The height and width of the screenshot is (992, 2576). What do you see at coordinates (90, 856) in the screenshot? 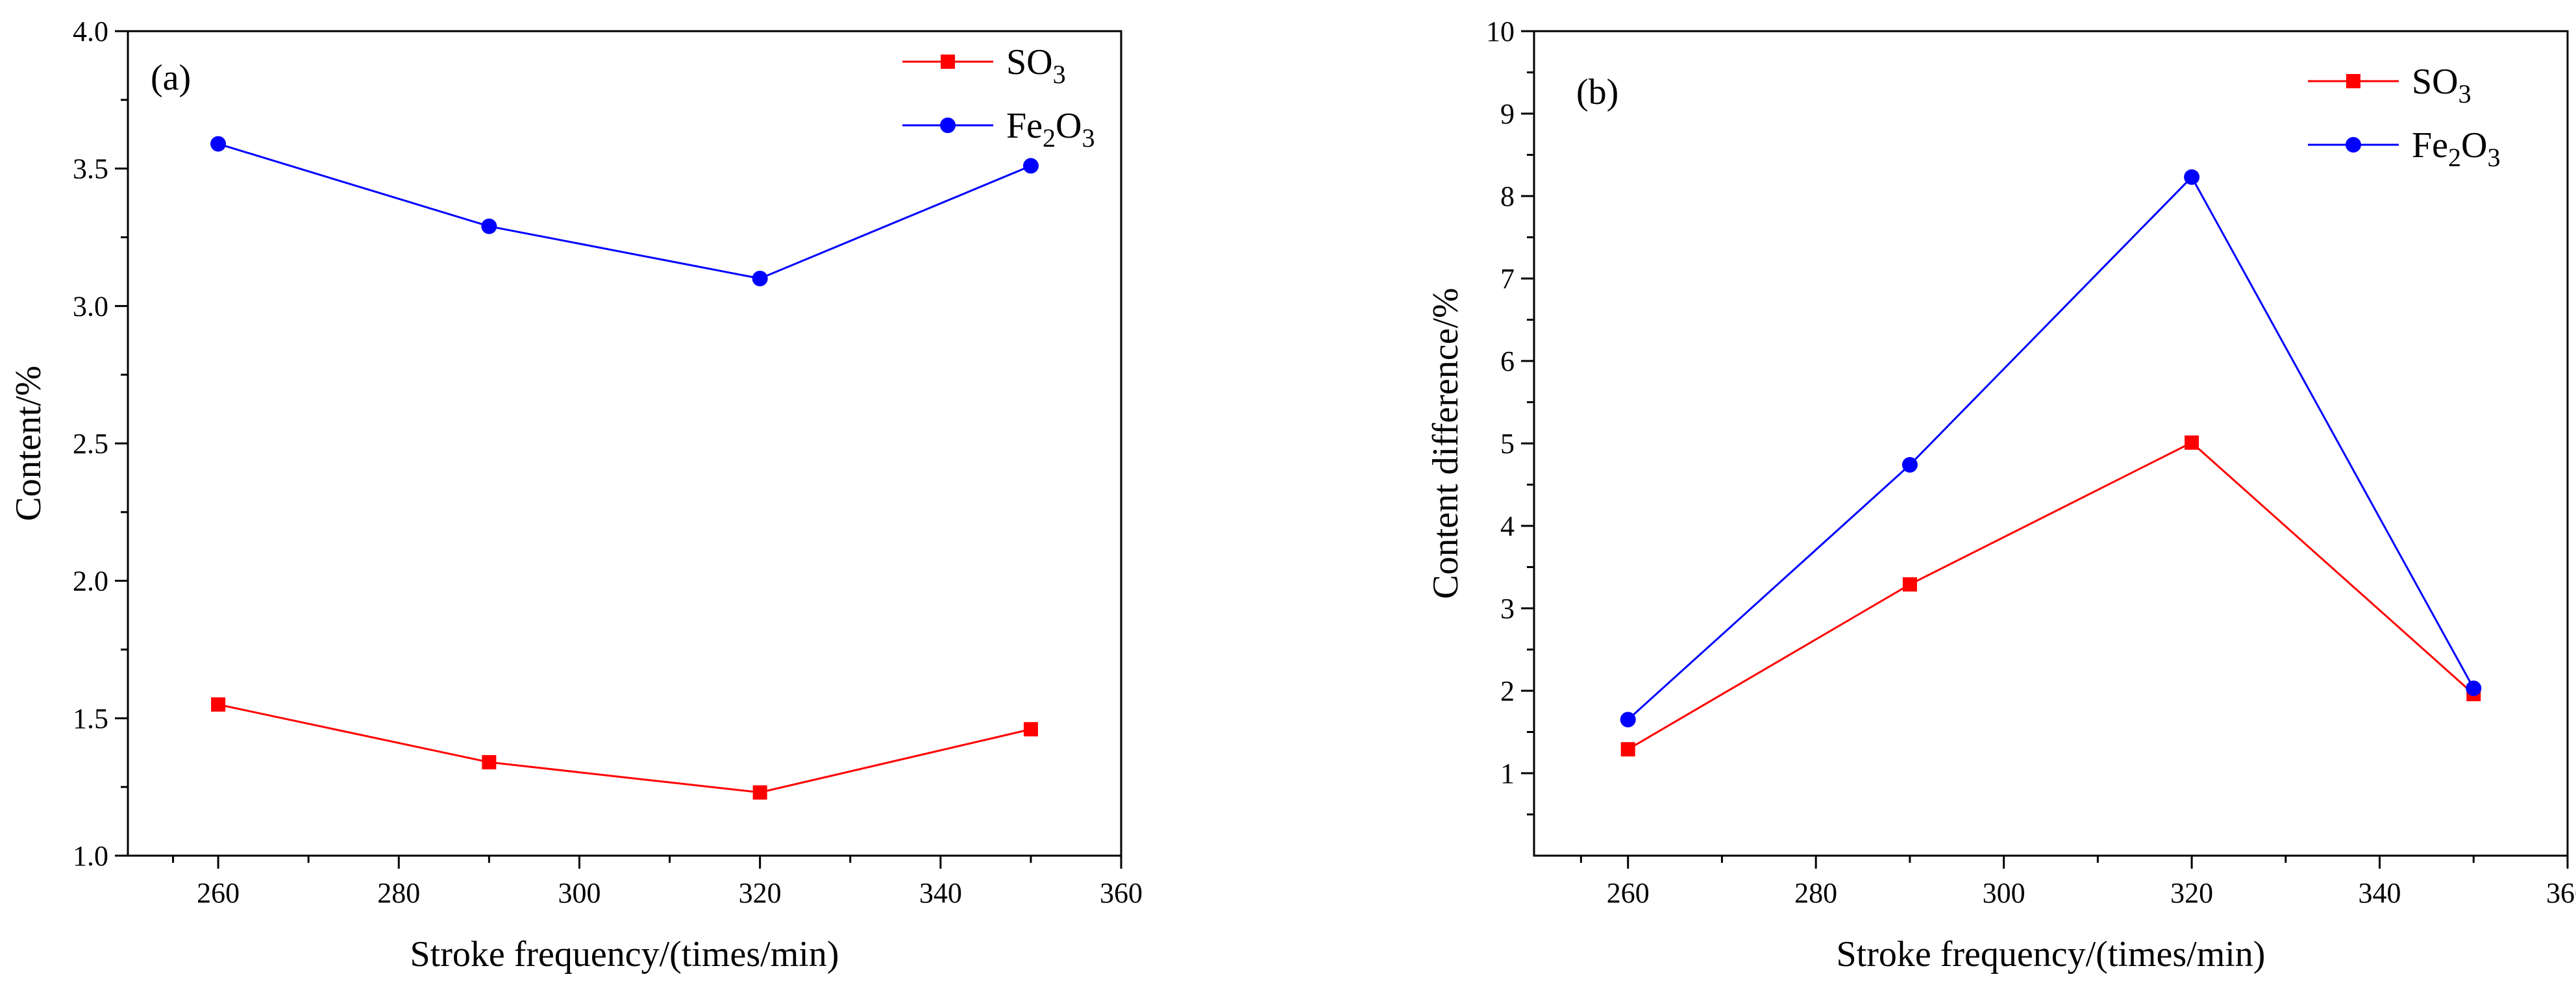
I see `y-tick-label: 1.0` at bounding box center [90, 856].